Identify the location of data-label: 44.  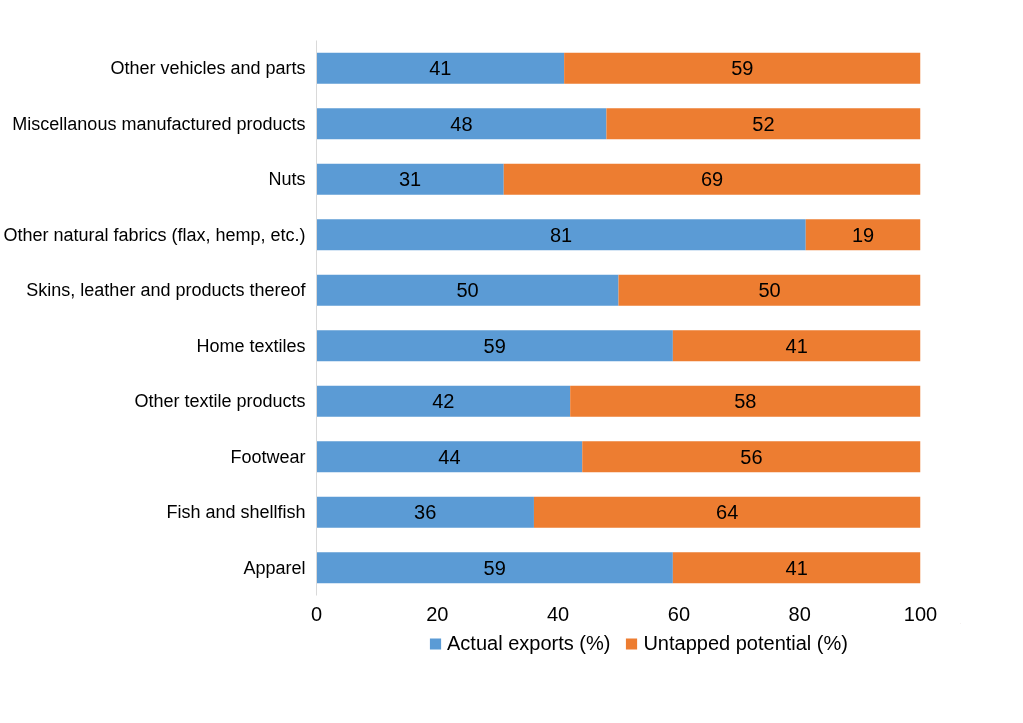
(449, 456).